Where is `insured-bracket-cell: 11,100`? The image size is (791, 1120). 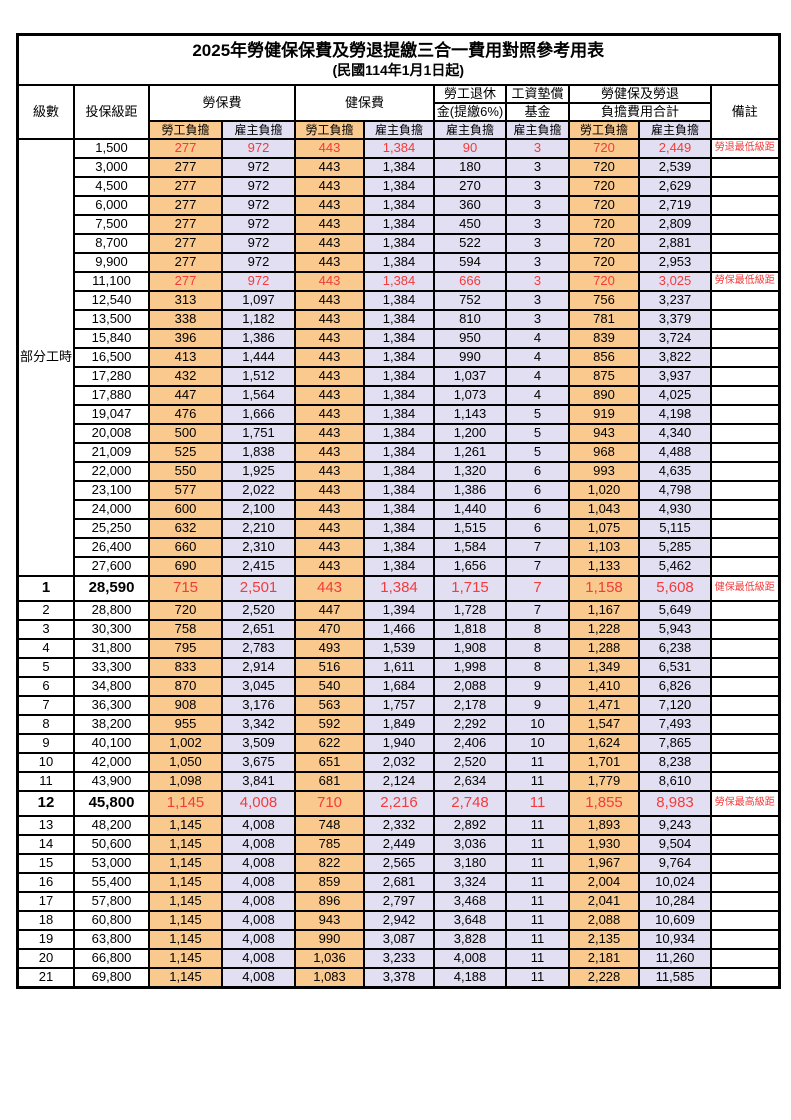
insured-bracket-cell: 11,100 is located at coordinates (112, 281).